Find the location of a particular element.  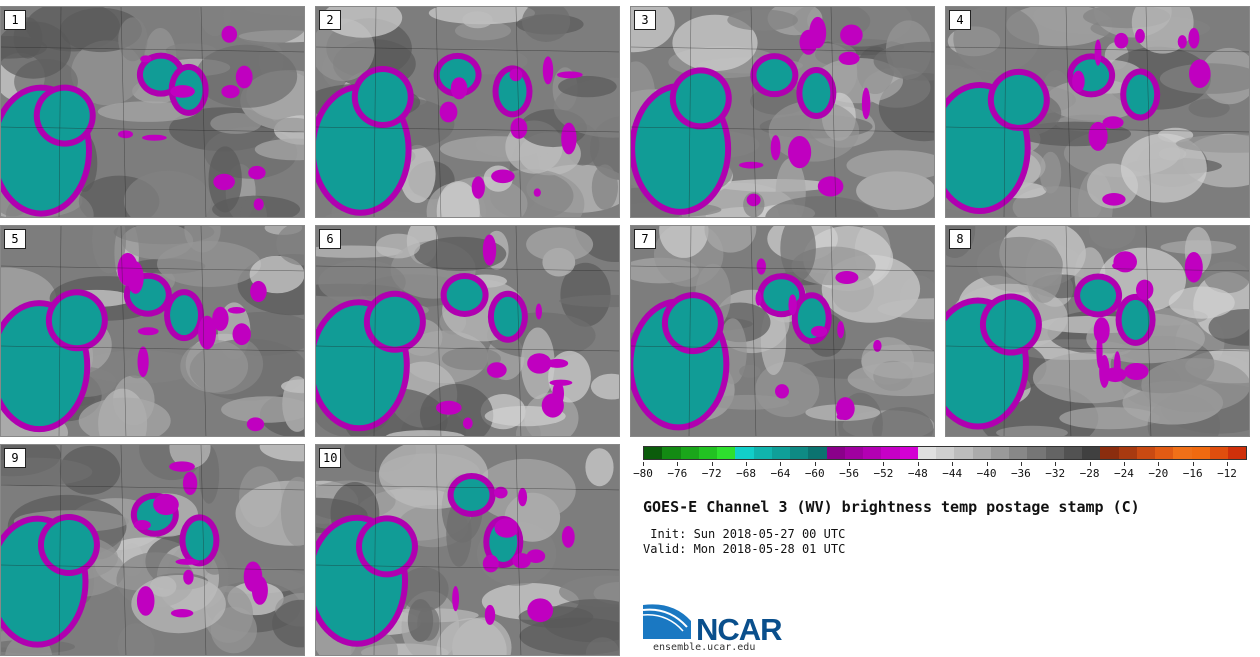

stamp-panel-3: 3 is located at coordinates (782, 112).